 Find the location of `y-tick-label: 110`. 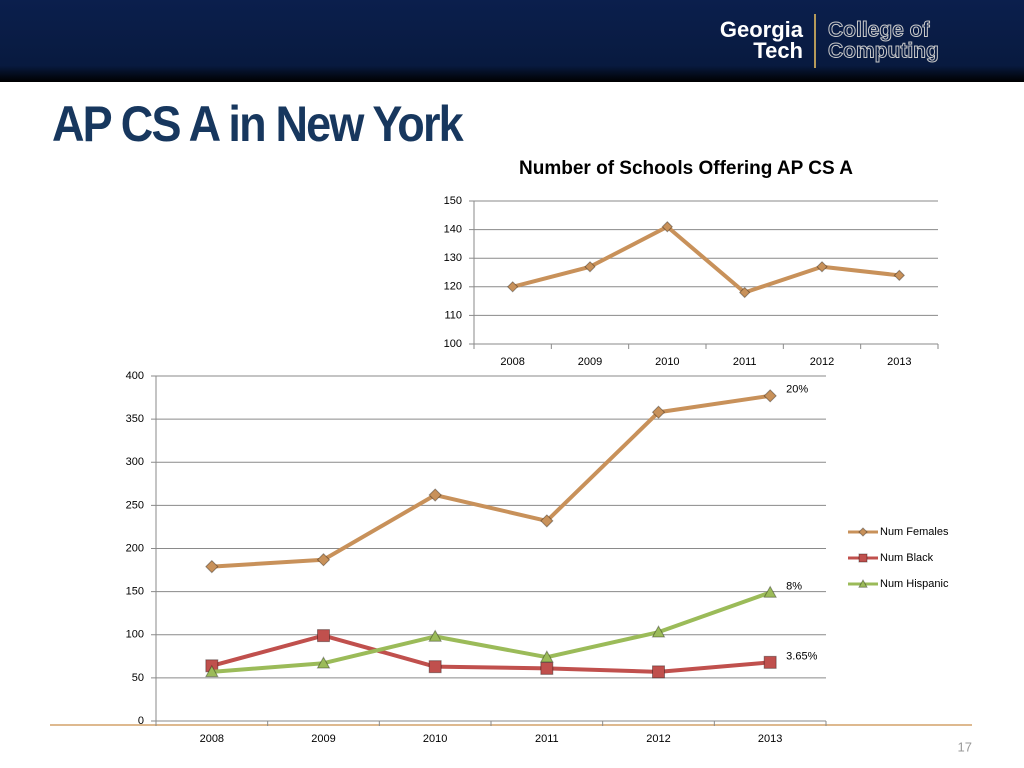

y-tick-label: 110 is located at coordinates (453, 315).